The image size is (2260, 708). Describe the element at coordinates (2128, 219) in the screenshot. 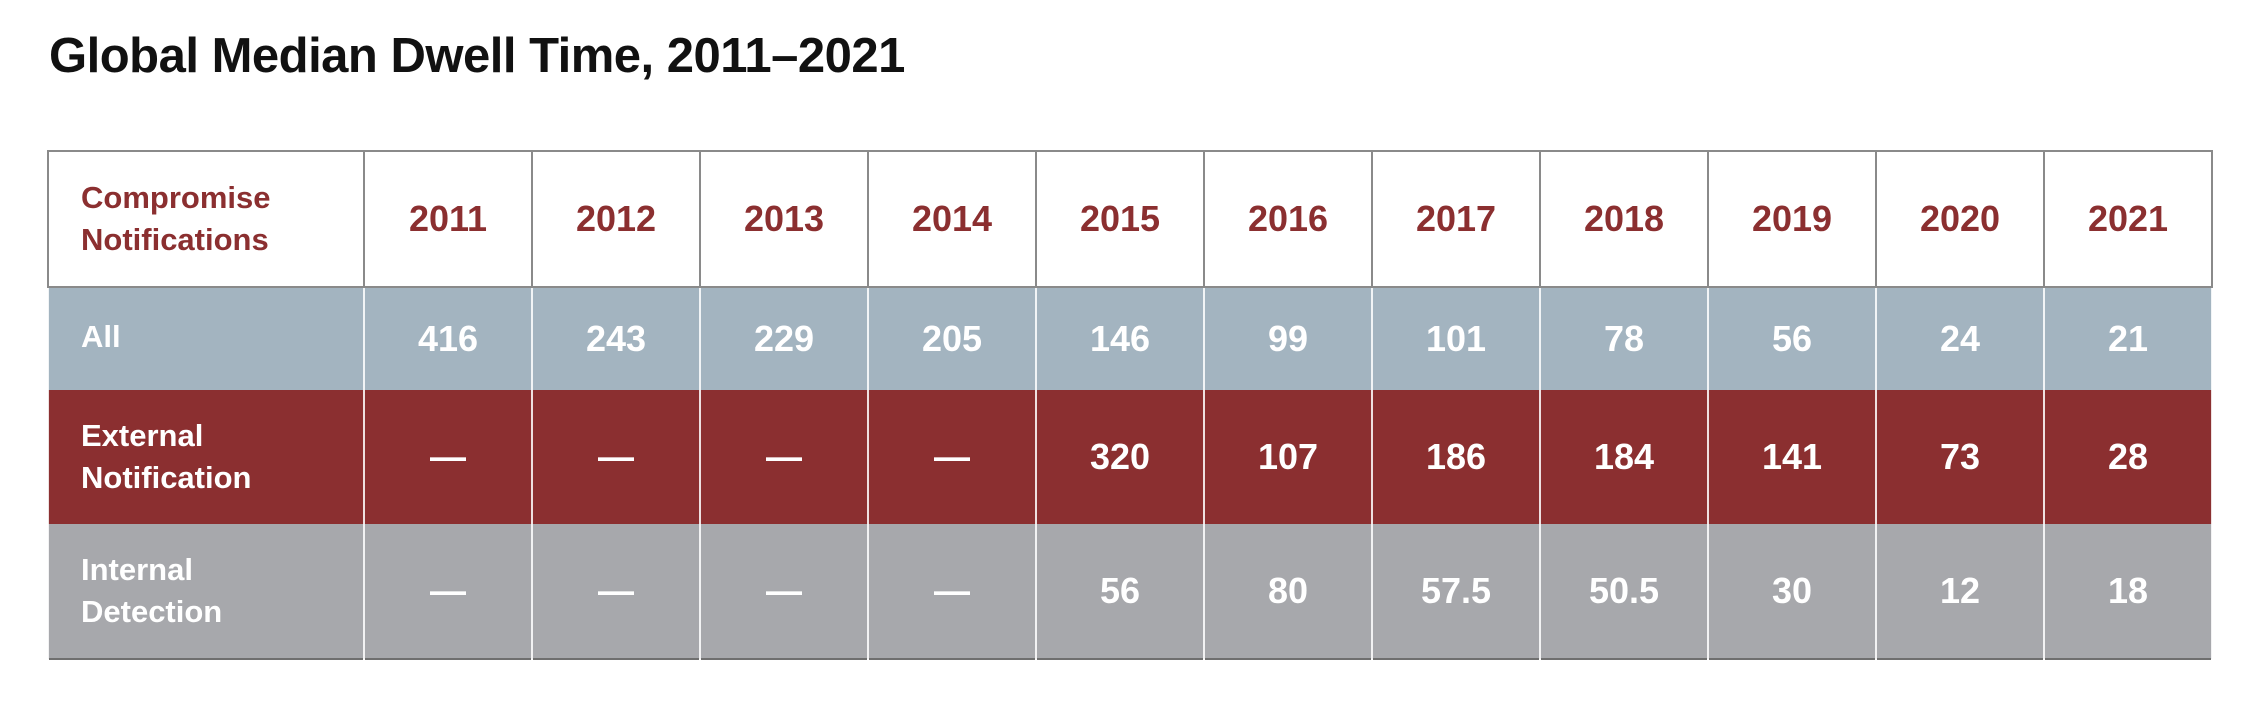

I see `column-header-year: 2021` at that location.